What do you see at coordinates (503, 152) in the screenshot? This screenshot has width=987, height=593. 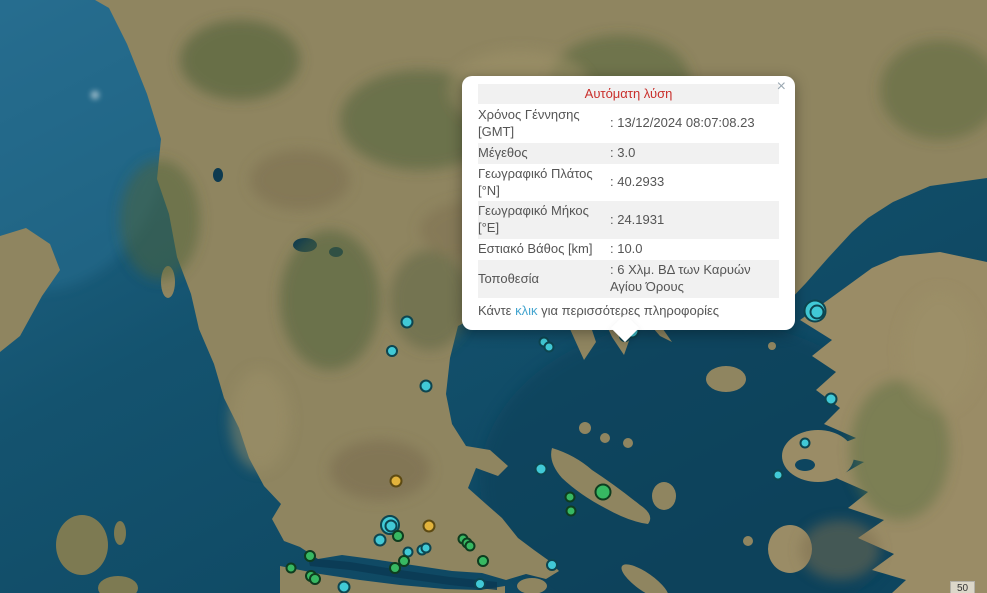 I see `row-label: Μέγεθος` at bounding box center [503, 152].